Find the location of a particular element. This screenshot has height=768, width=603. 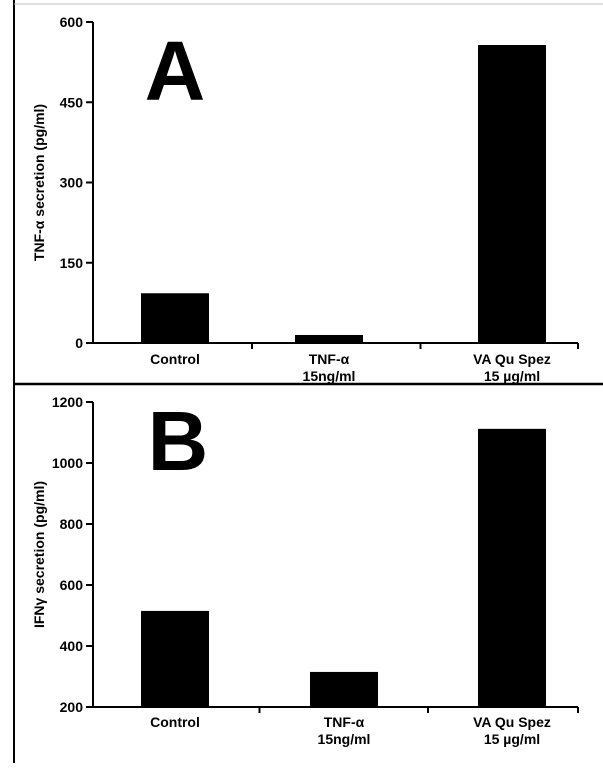

y-tick-label: 150 is located at coordinates (72, 263).